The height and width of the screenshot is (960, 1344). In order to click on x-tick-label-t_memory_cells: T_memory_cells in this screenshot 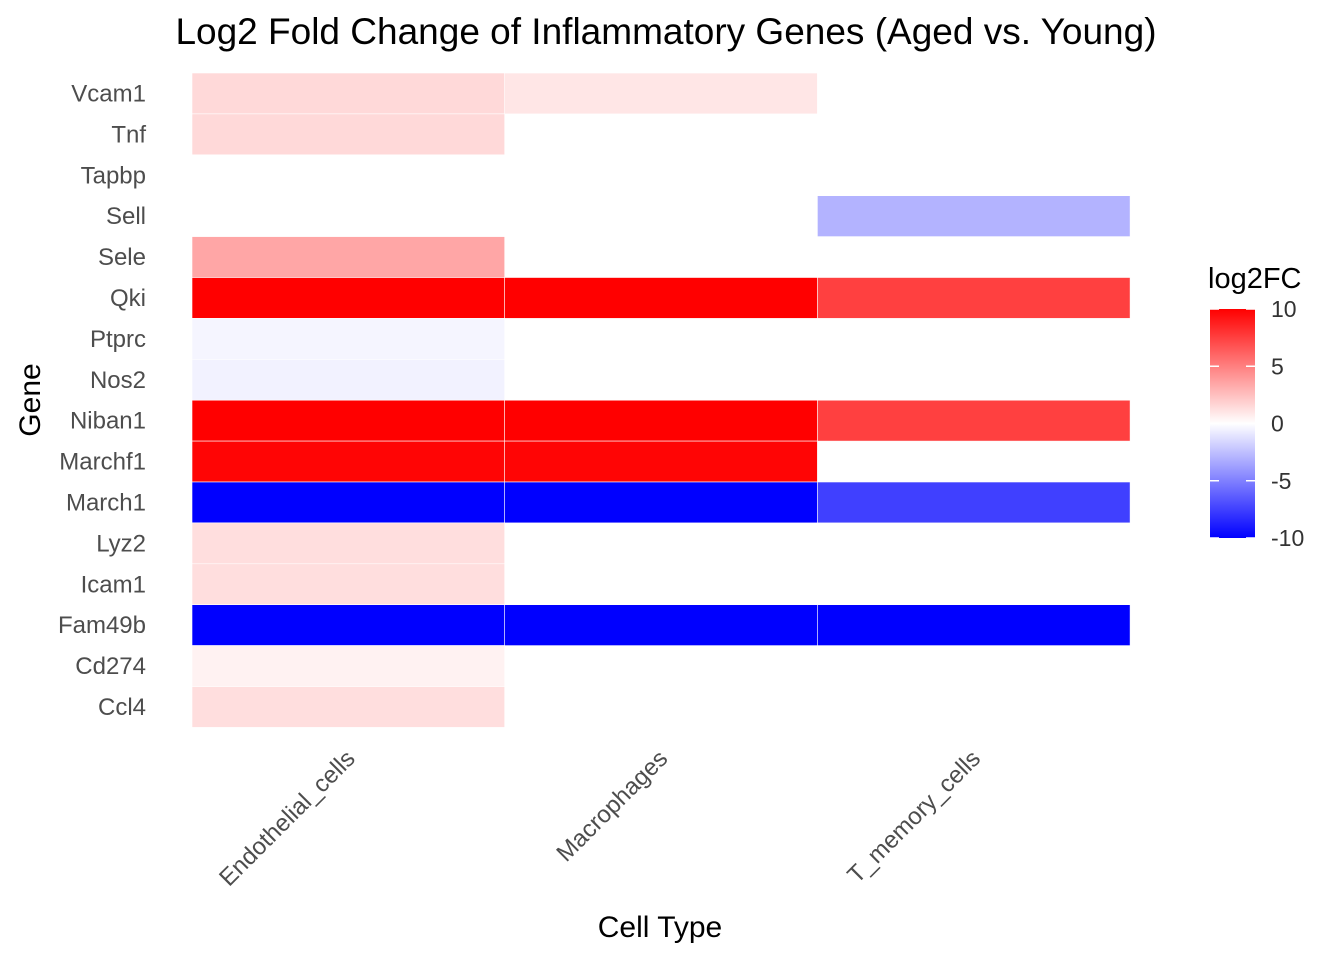, I will do `click(914, 817)`.